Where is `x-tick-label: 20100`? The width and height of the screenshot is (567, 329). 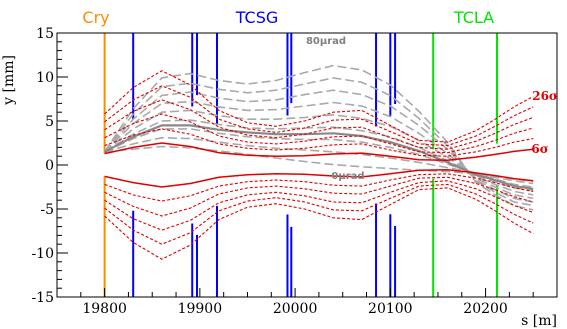 x-tick-label: 20100 is located at coordinates (390, 309).